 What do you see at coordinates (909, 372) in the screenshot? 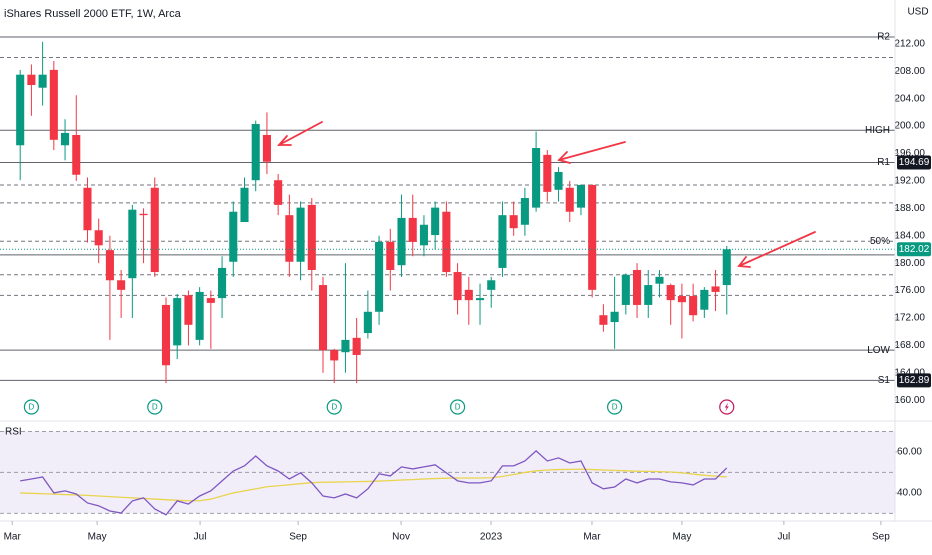
I see `y-tick-label: 164.00` at bounding box center [909, 372].